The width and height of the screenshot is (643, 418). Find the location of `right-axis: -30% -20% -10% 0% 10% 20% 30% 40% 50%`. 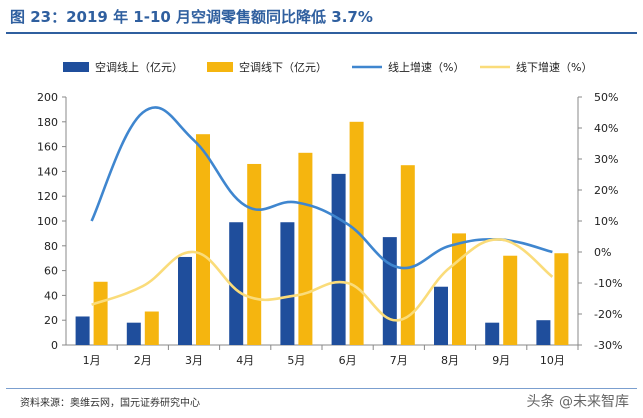

right-axis: -30% -20% -10% 0% 10% 20% 30% 40% 50% is located at coordinates (599, 221).